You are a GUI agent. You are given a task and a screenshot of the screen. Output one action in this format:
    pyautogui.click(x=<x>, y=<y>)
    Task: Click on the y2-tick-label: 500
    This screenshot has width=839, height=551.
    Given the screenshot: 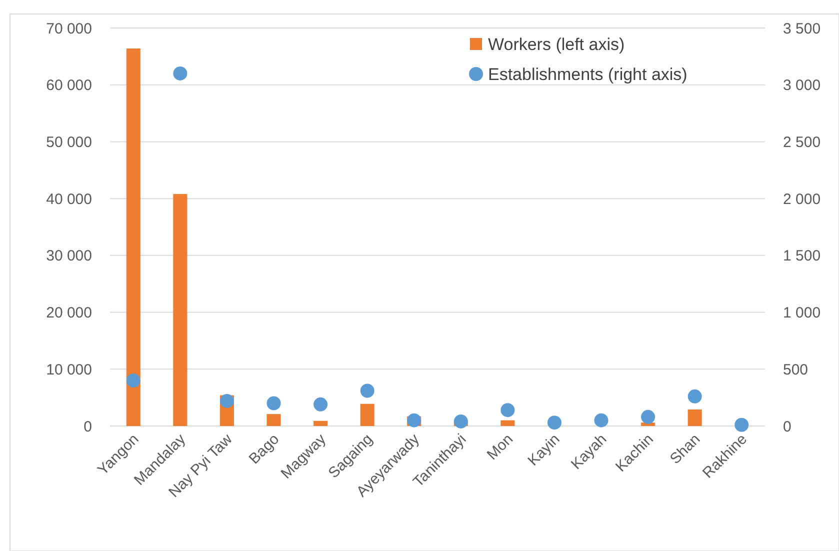 What is the action you would take?
    pyautogui.click(x=795, y=369)
    